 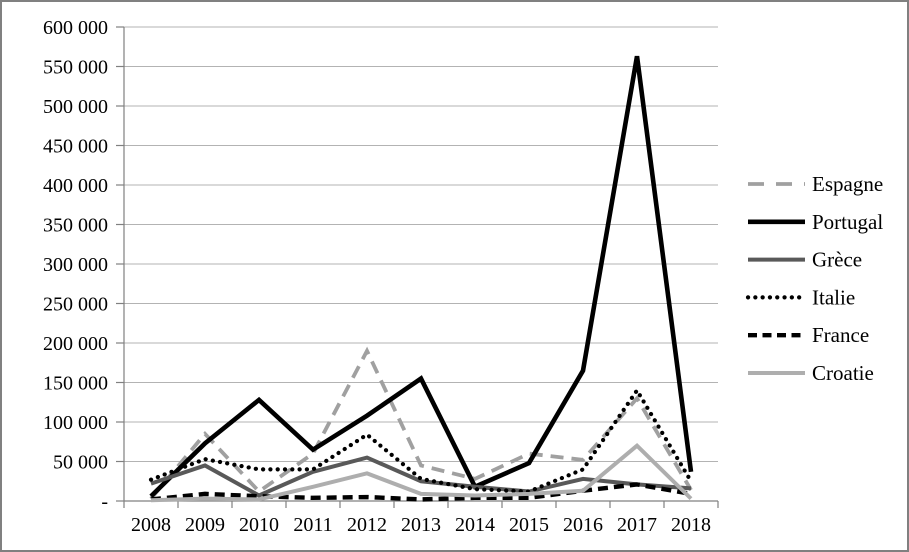 I want to click on x-tick-label: 2010, so click(x=259, y=525).